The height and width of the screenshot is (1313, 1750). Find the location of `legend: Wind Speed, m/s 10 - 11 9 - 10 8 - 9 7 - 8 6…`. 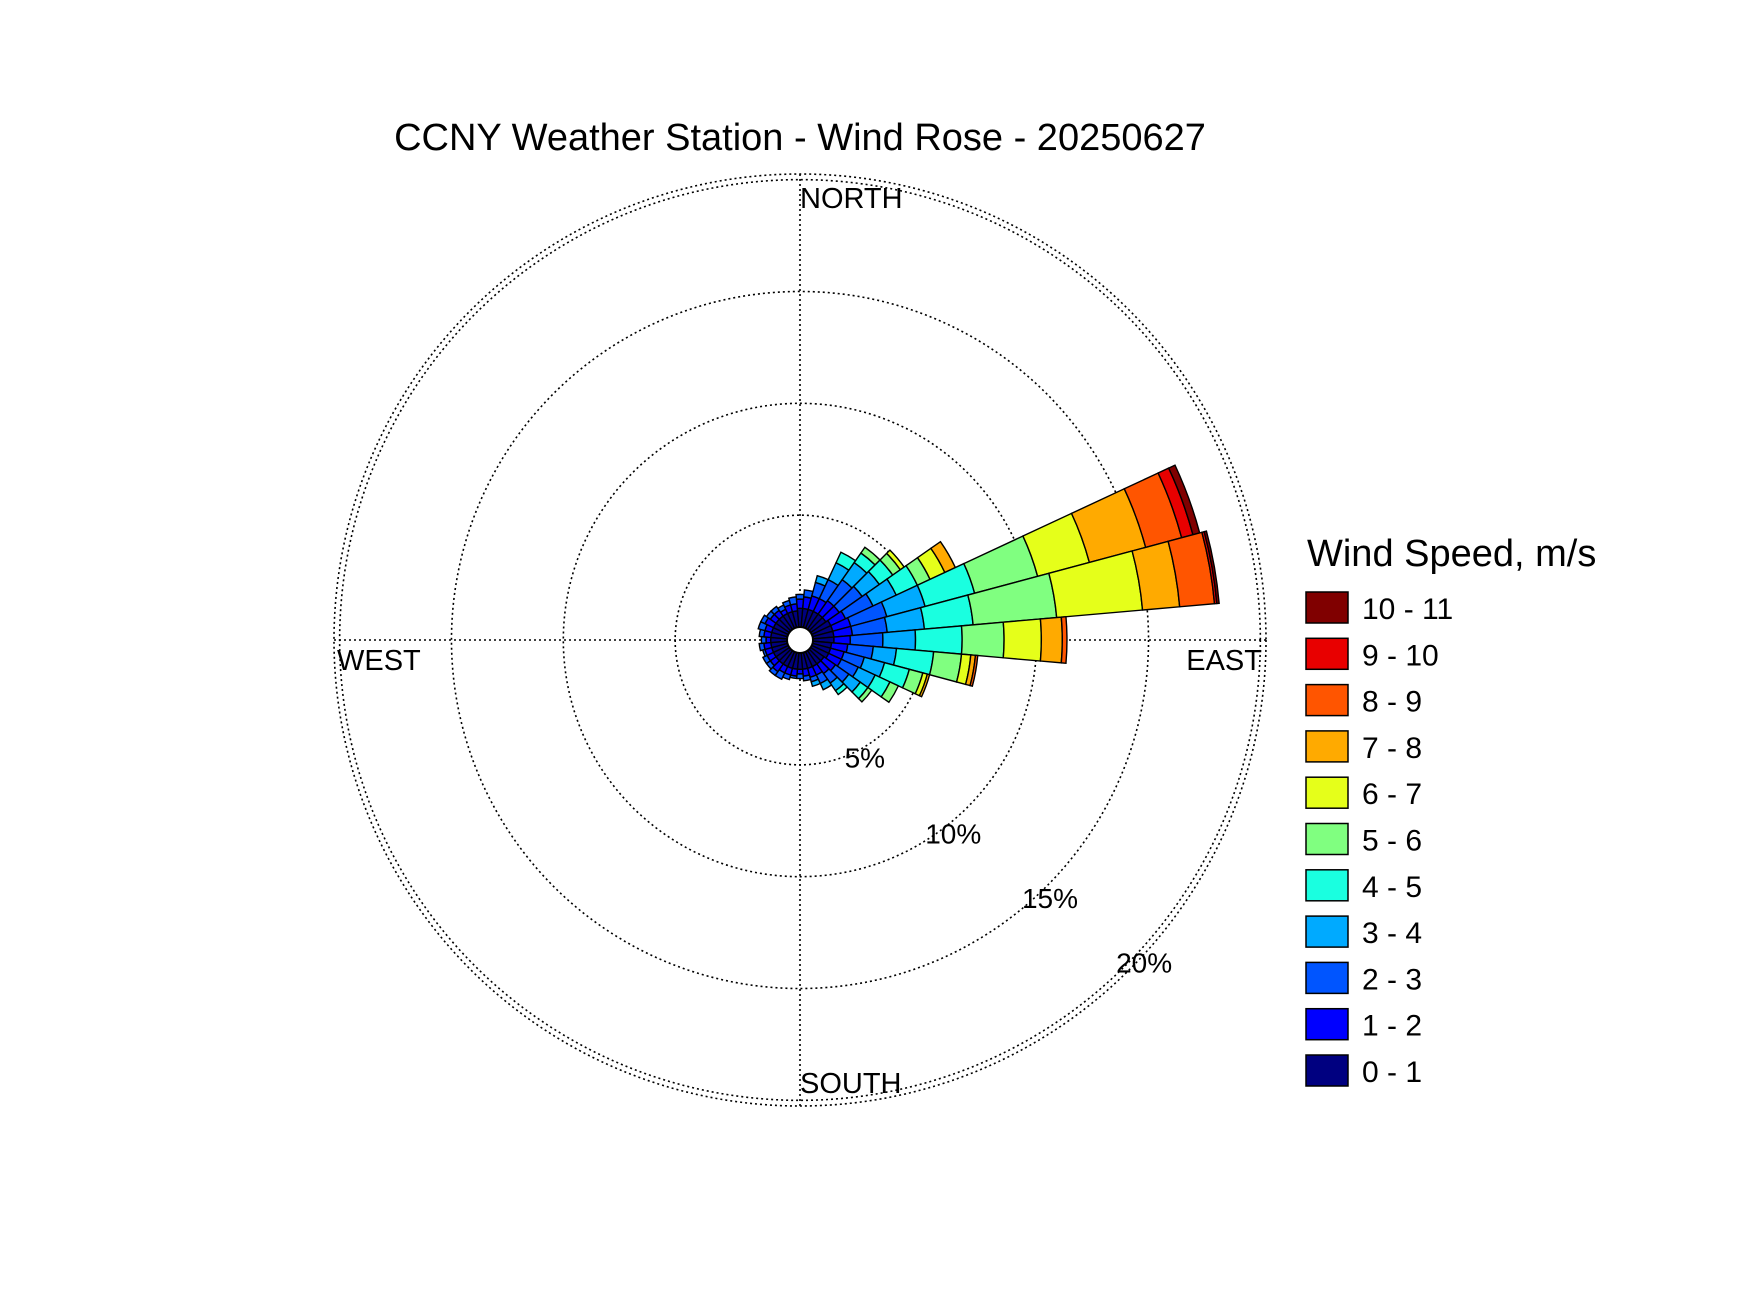

legend: Wind Speed, m/s 10 - 11 9 - 10 8 - 9 7 - 8 6… is located at coordinates (1450, 811).